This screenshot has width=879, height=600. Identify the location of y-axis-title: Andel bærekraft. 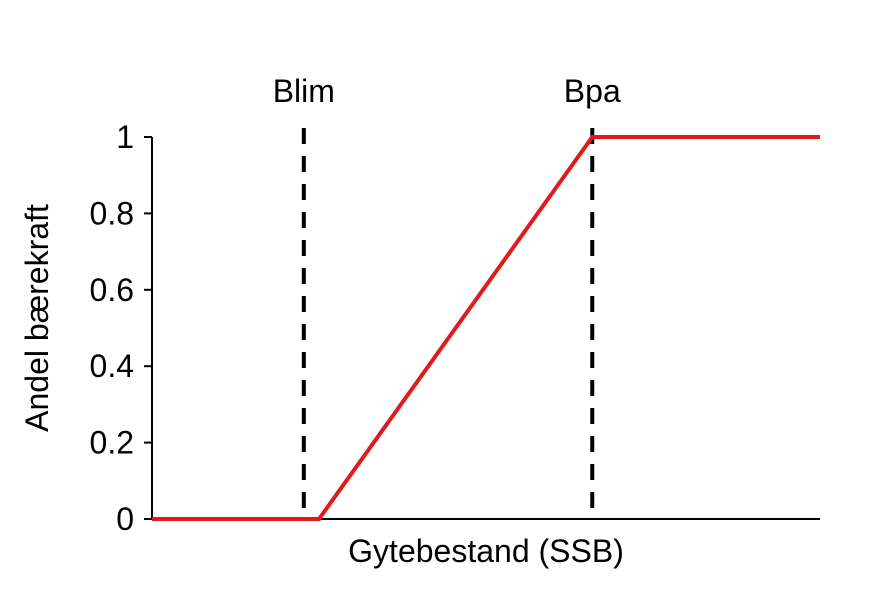
(37, 318).